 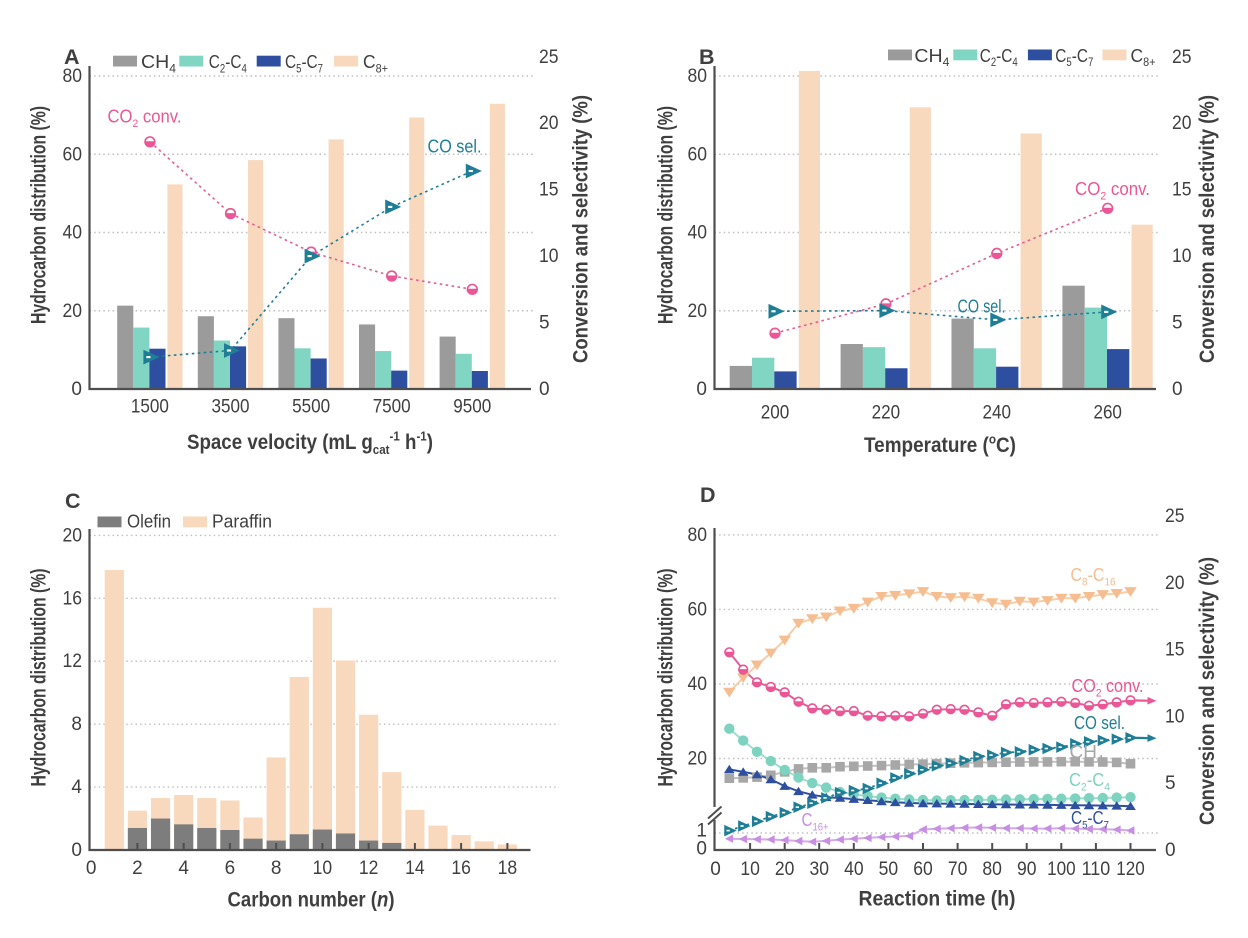 I want to click on svg-text: 14, so click(x=415, y=868).